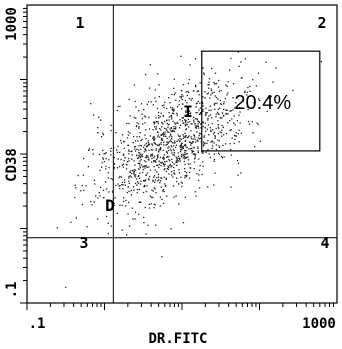 The height and width of the screenshot is (349, 342). Describe the element at coordinates (79, 23) in the screenshot. I see `quadrant-label-1: 1` at that location.